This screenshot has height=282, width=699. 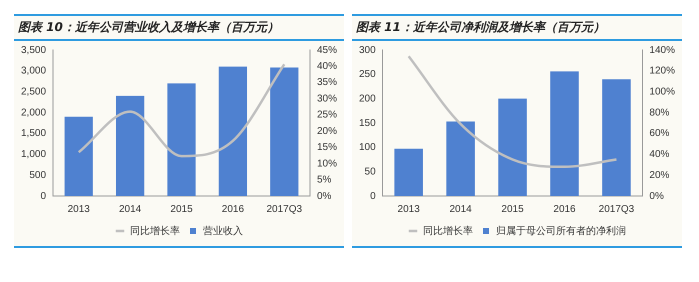 What do you see at coordinates (324, 180) in the screenshot?
I see `y2-tick-label: 5%` at bounding box center [324, 180].